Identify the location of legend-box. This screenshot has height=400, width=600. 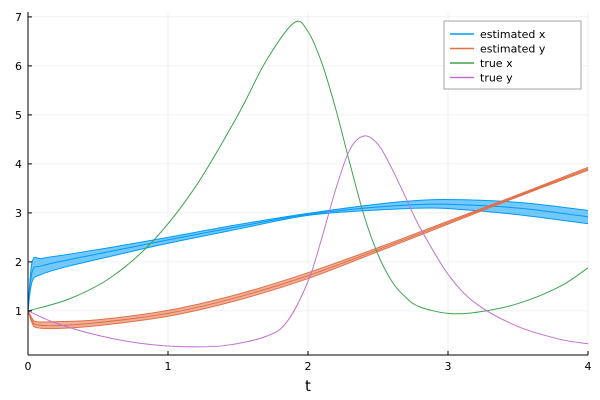
(512, 55).